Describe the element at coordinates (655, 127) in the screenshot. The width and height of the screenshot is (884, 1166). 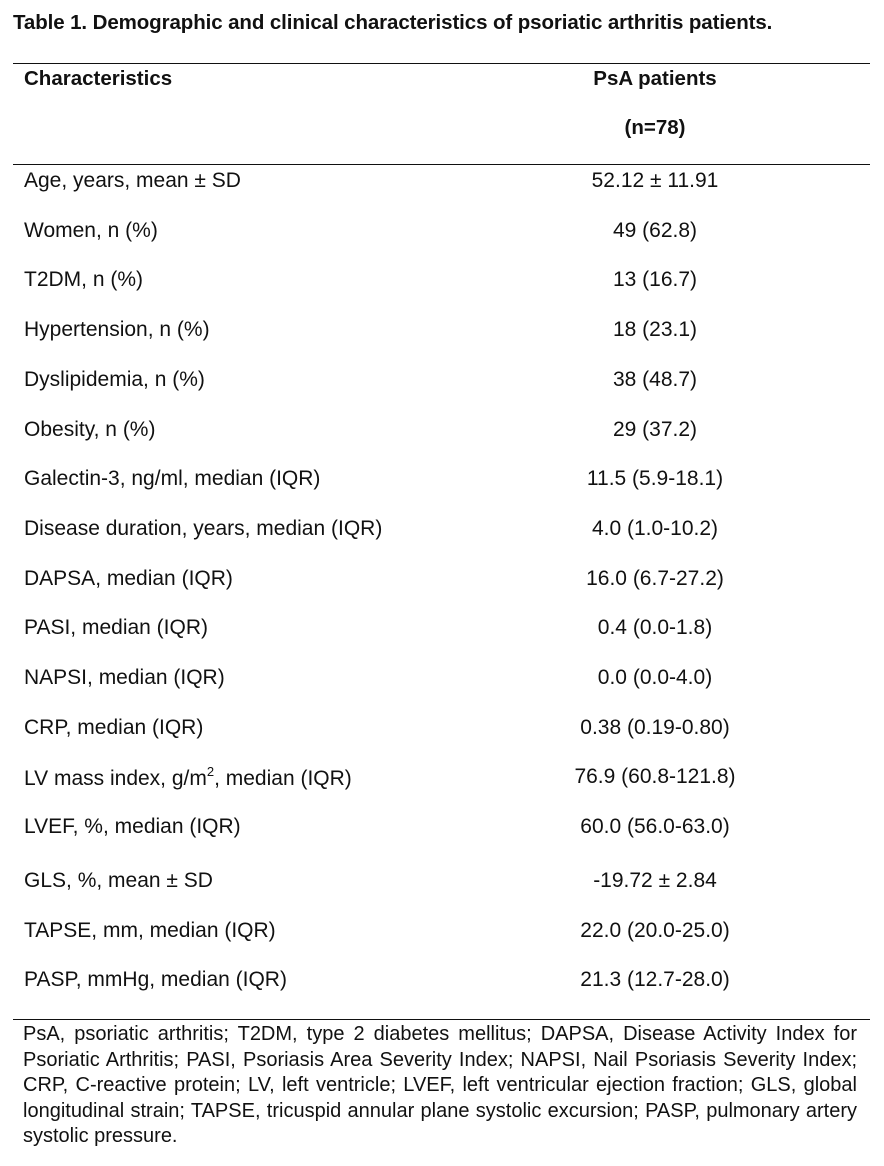
I see `header-group-count: (n=78)` at that location.